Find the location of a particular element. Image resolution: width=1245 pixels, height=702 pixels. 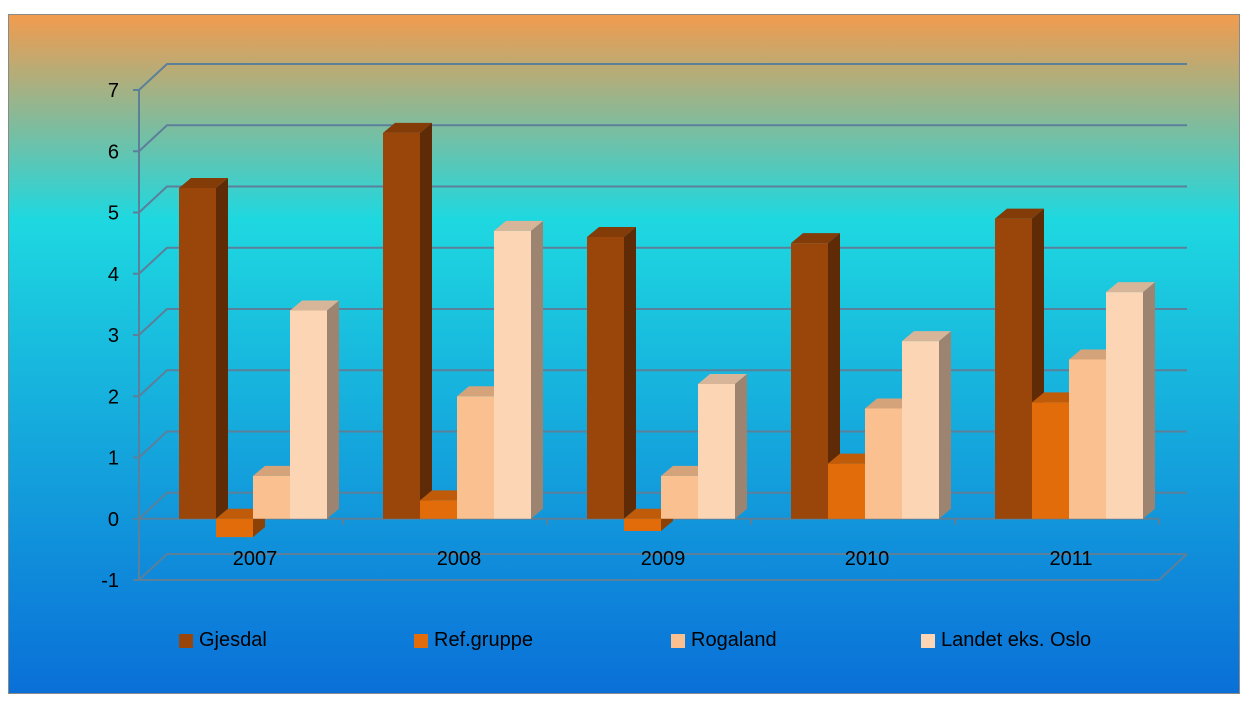

bar-gjesdal-2008 is located at coordinates (407, 320).